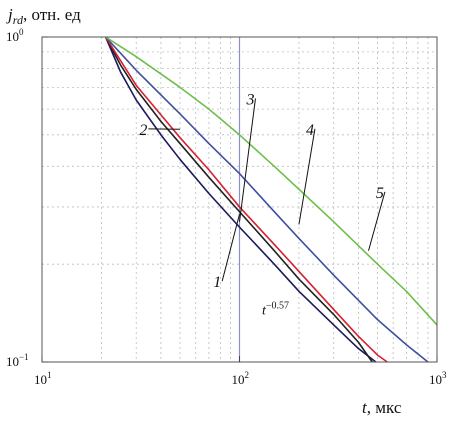 Image resolution: width=459 pixels, height=422 pixels. I want to click on series-label-1: 1, so click(217, 282).